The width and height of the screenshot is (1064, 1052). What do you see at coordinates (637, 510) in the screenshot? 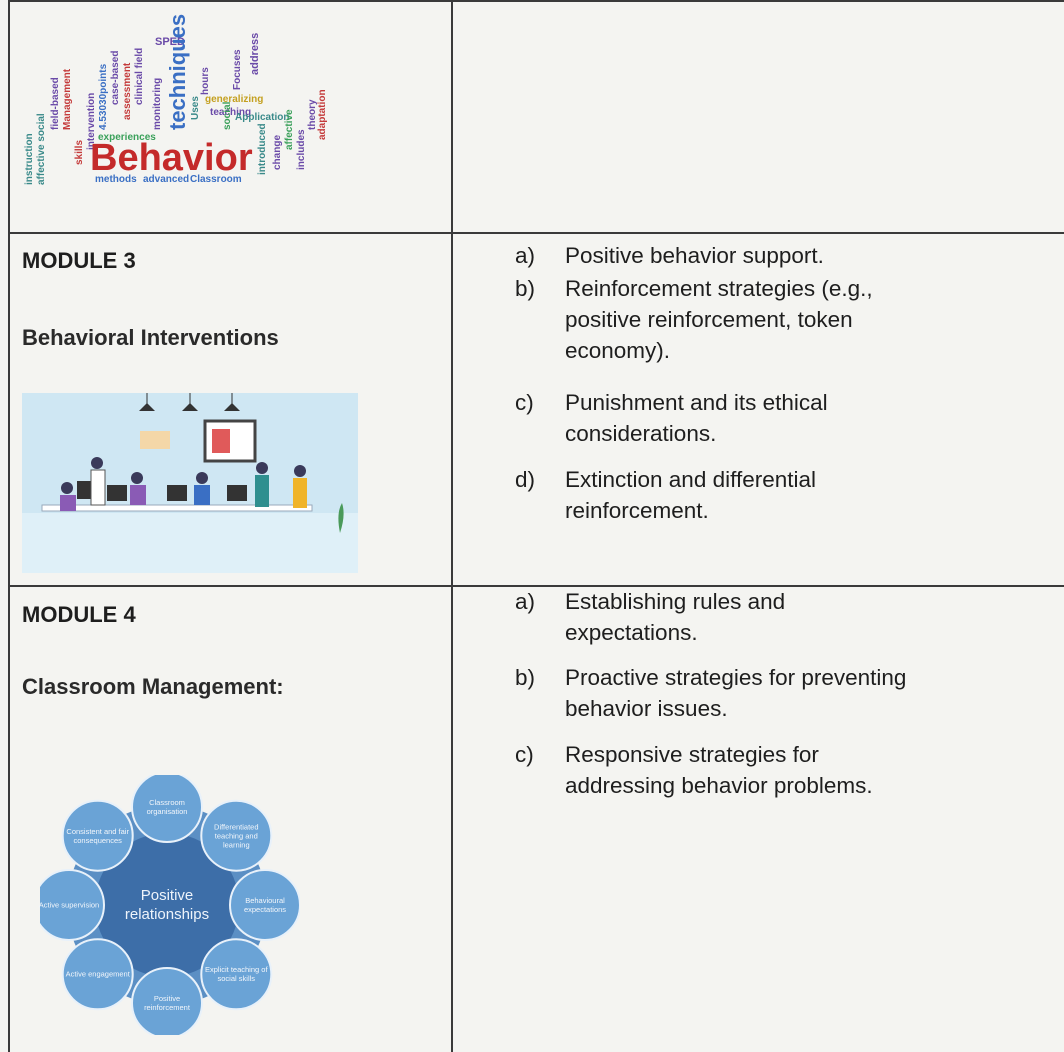
I see `topic-text: reinforcement.` at bounding box center [637, 510].